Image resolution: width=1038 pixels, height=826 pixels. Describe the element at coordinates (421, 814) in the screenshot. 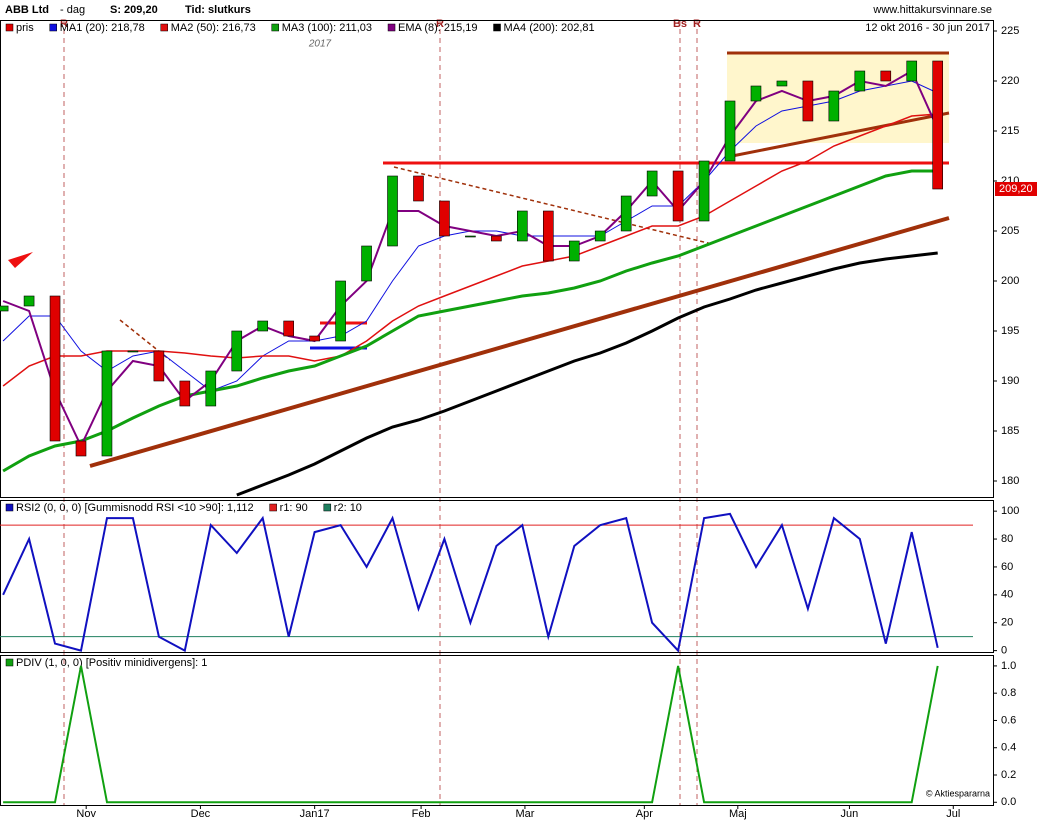

I see `x-tick-label: Feb` at that location.